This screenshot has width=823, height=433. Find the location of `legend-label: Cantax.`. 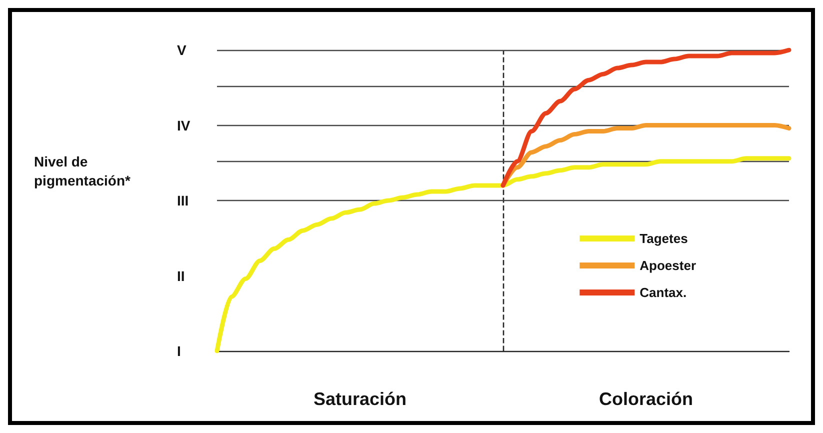

legend-label: Cantax. is located at coordinates (663, 292).